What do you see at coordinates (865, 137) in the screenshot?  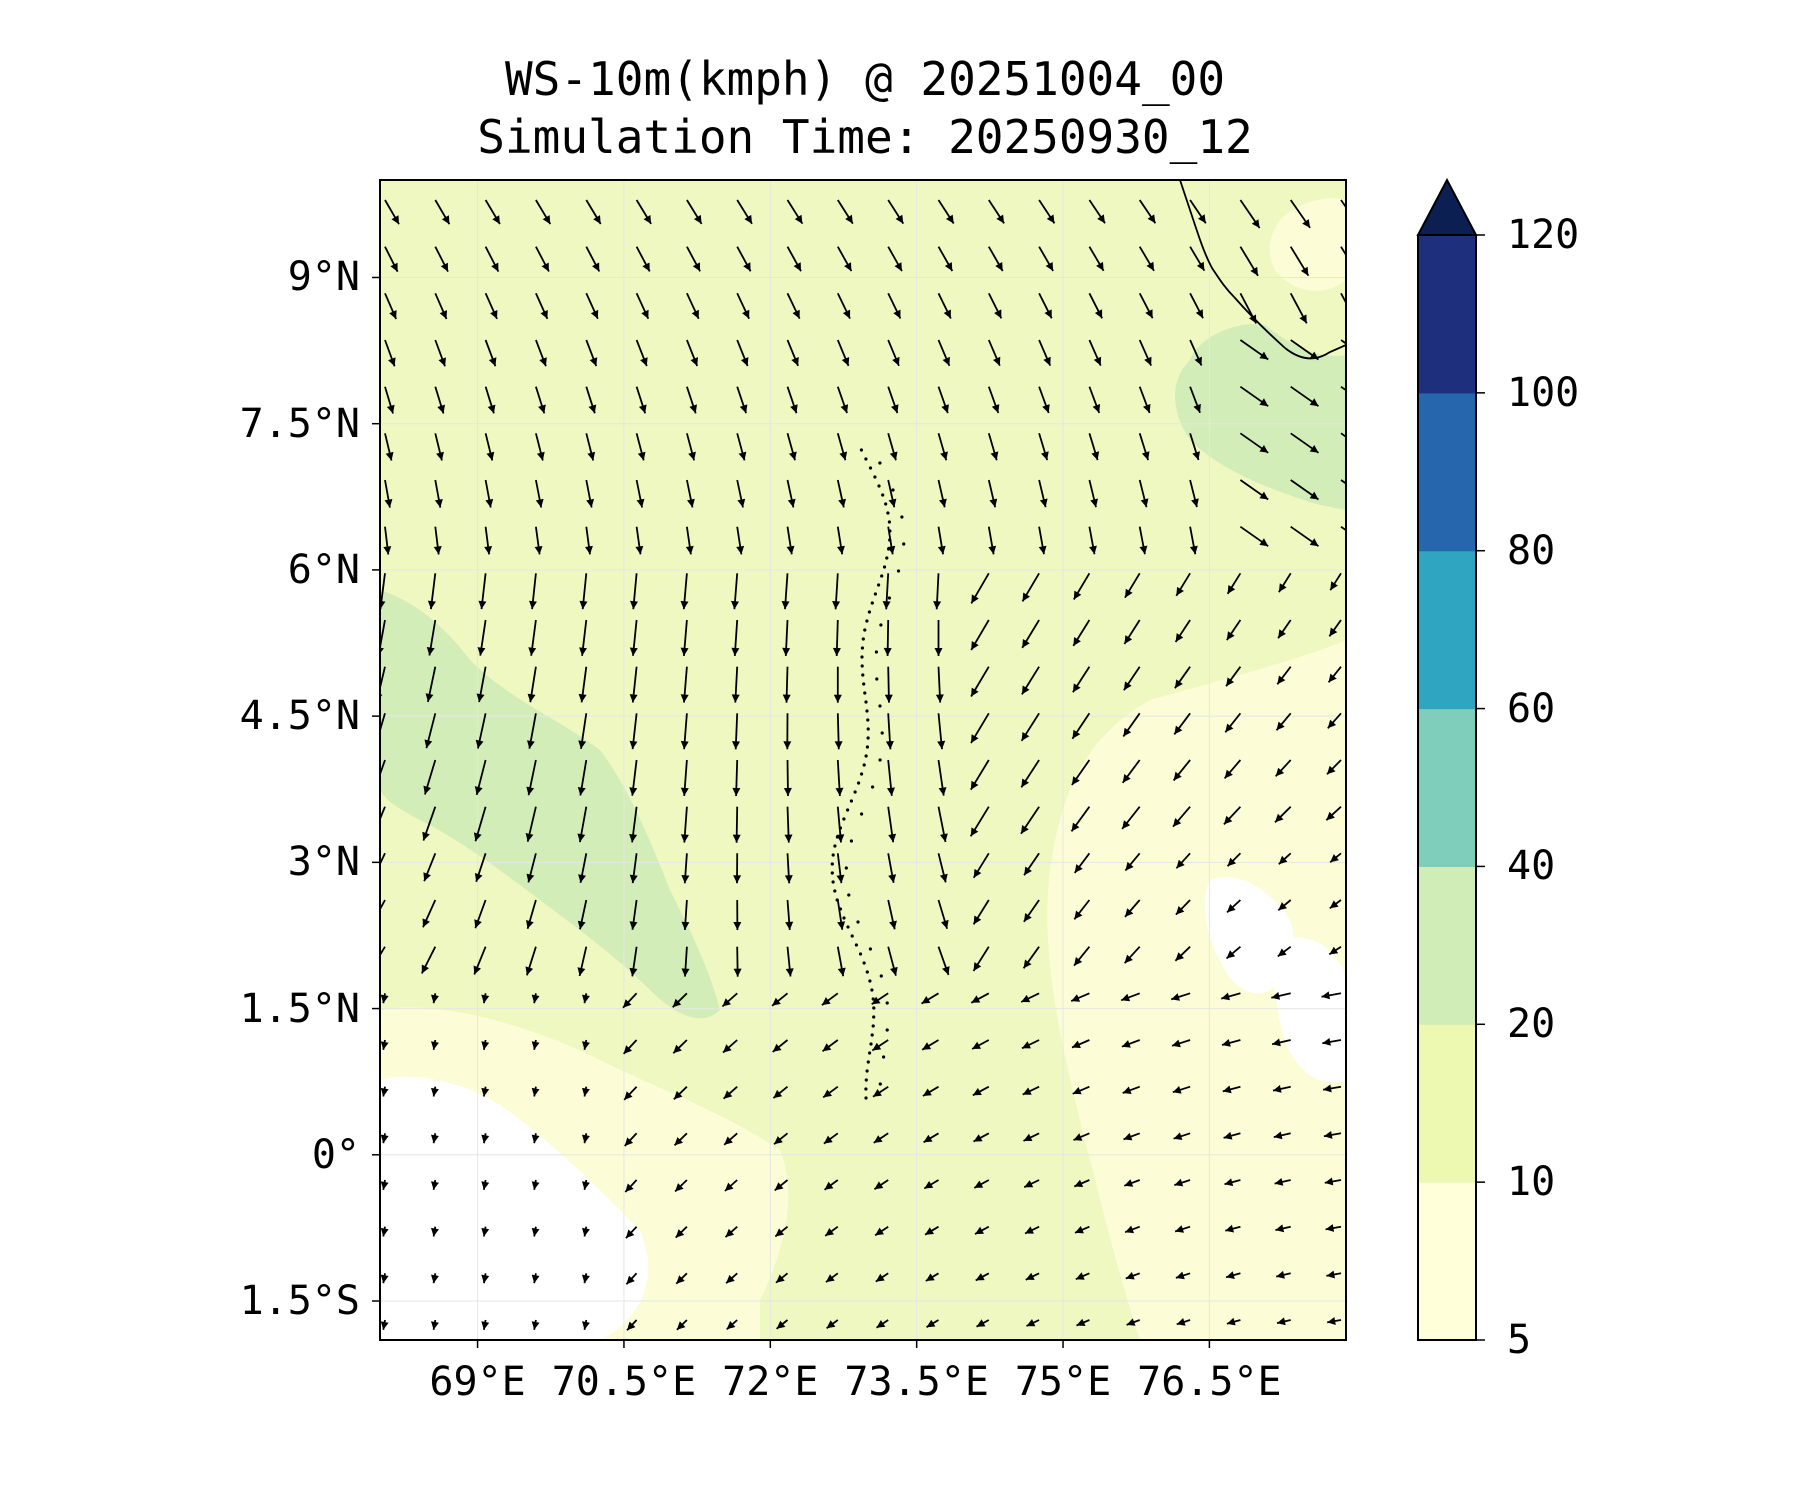 I see `title-line-2: Simulation Time: 20250930_12` at bounding box center [865, 137].